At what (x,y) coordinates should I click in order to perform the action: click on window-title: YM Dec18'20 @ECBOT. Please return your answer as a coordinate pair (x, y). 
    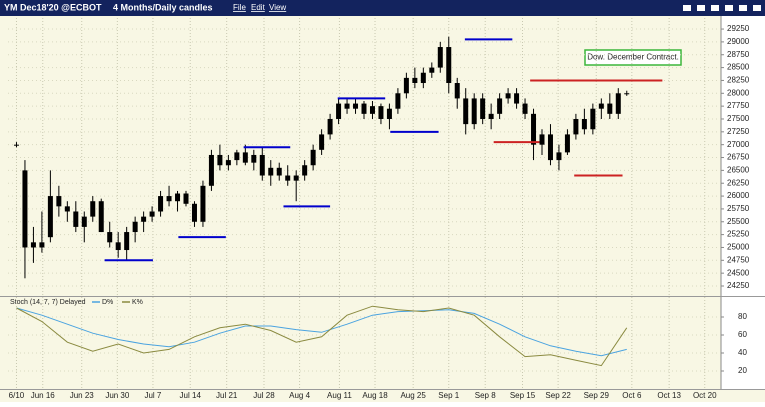
    Looking at the image, I should click on (53, 7).